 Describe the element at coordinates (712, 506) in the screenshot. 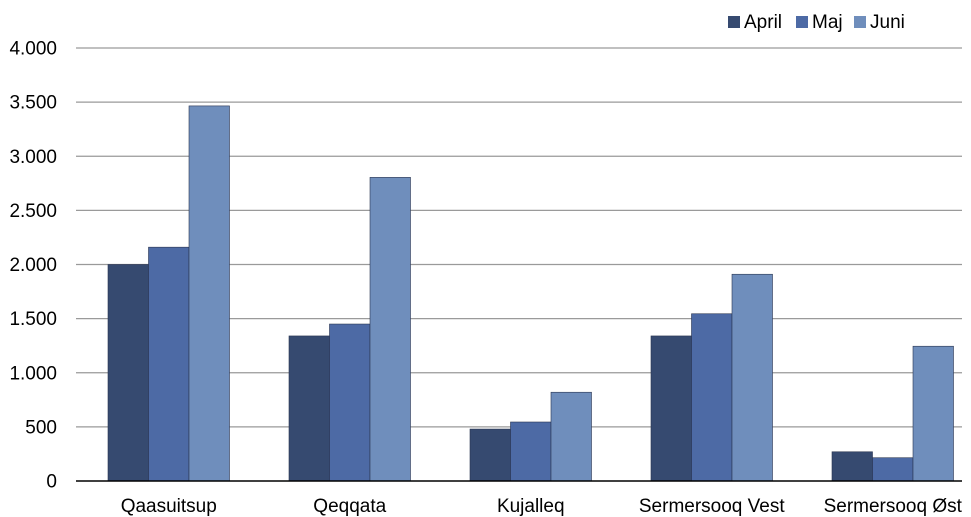

I see `x-category-label: Sermersooq Vest` at that location.